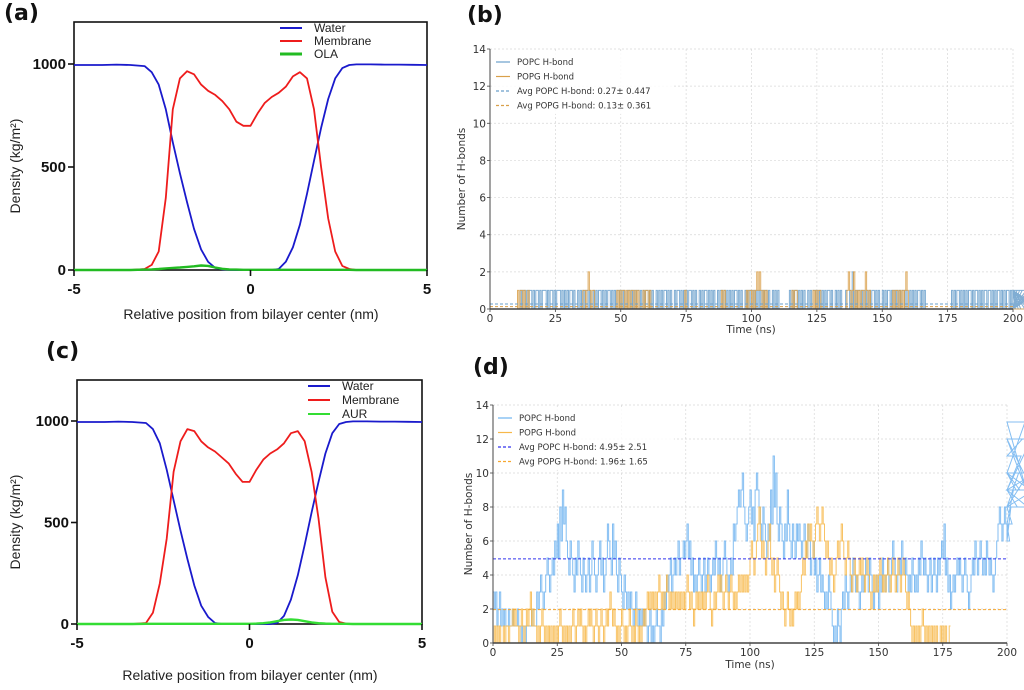 The image size is (1024, 690). What do you see at coordinates (355, 414) in the screenshot?
I see `legend-label-aur: AUR` at bounding box center [355, 414].